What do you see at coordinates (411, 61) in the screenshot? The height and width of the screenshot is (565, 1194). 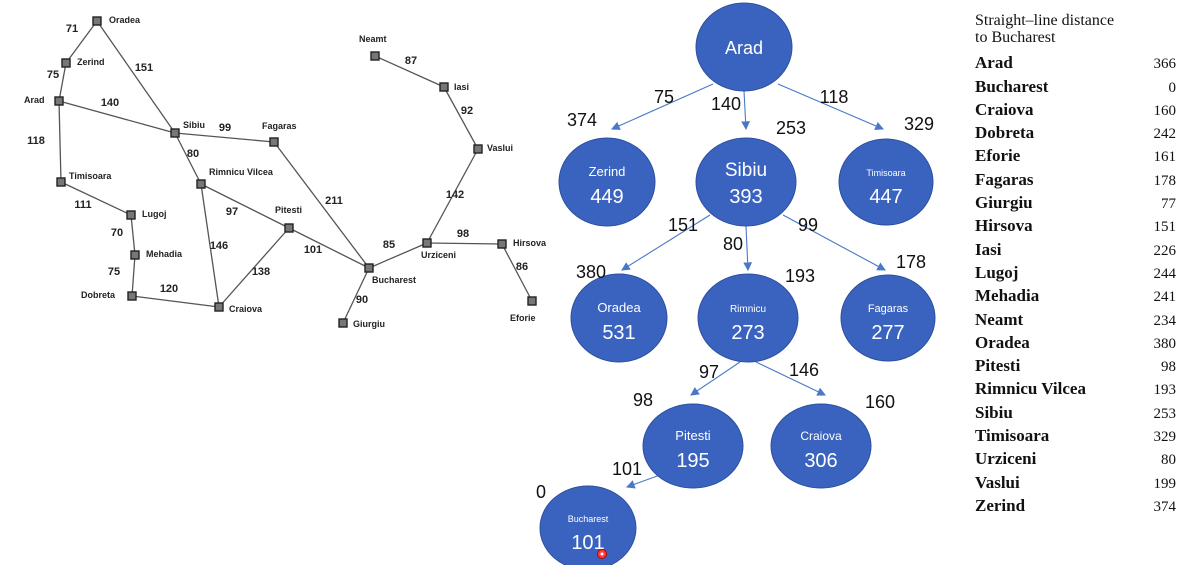 I see `road-distance-label: 87` at bounding box center [411, 61].